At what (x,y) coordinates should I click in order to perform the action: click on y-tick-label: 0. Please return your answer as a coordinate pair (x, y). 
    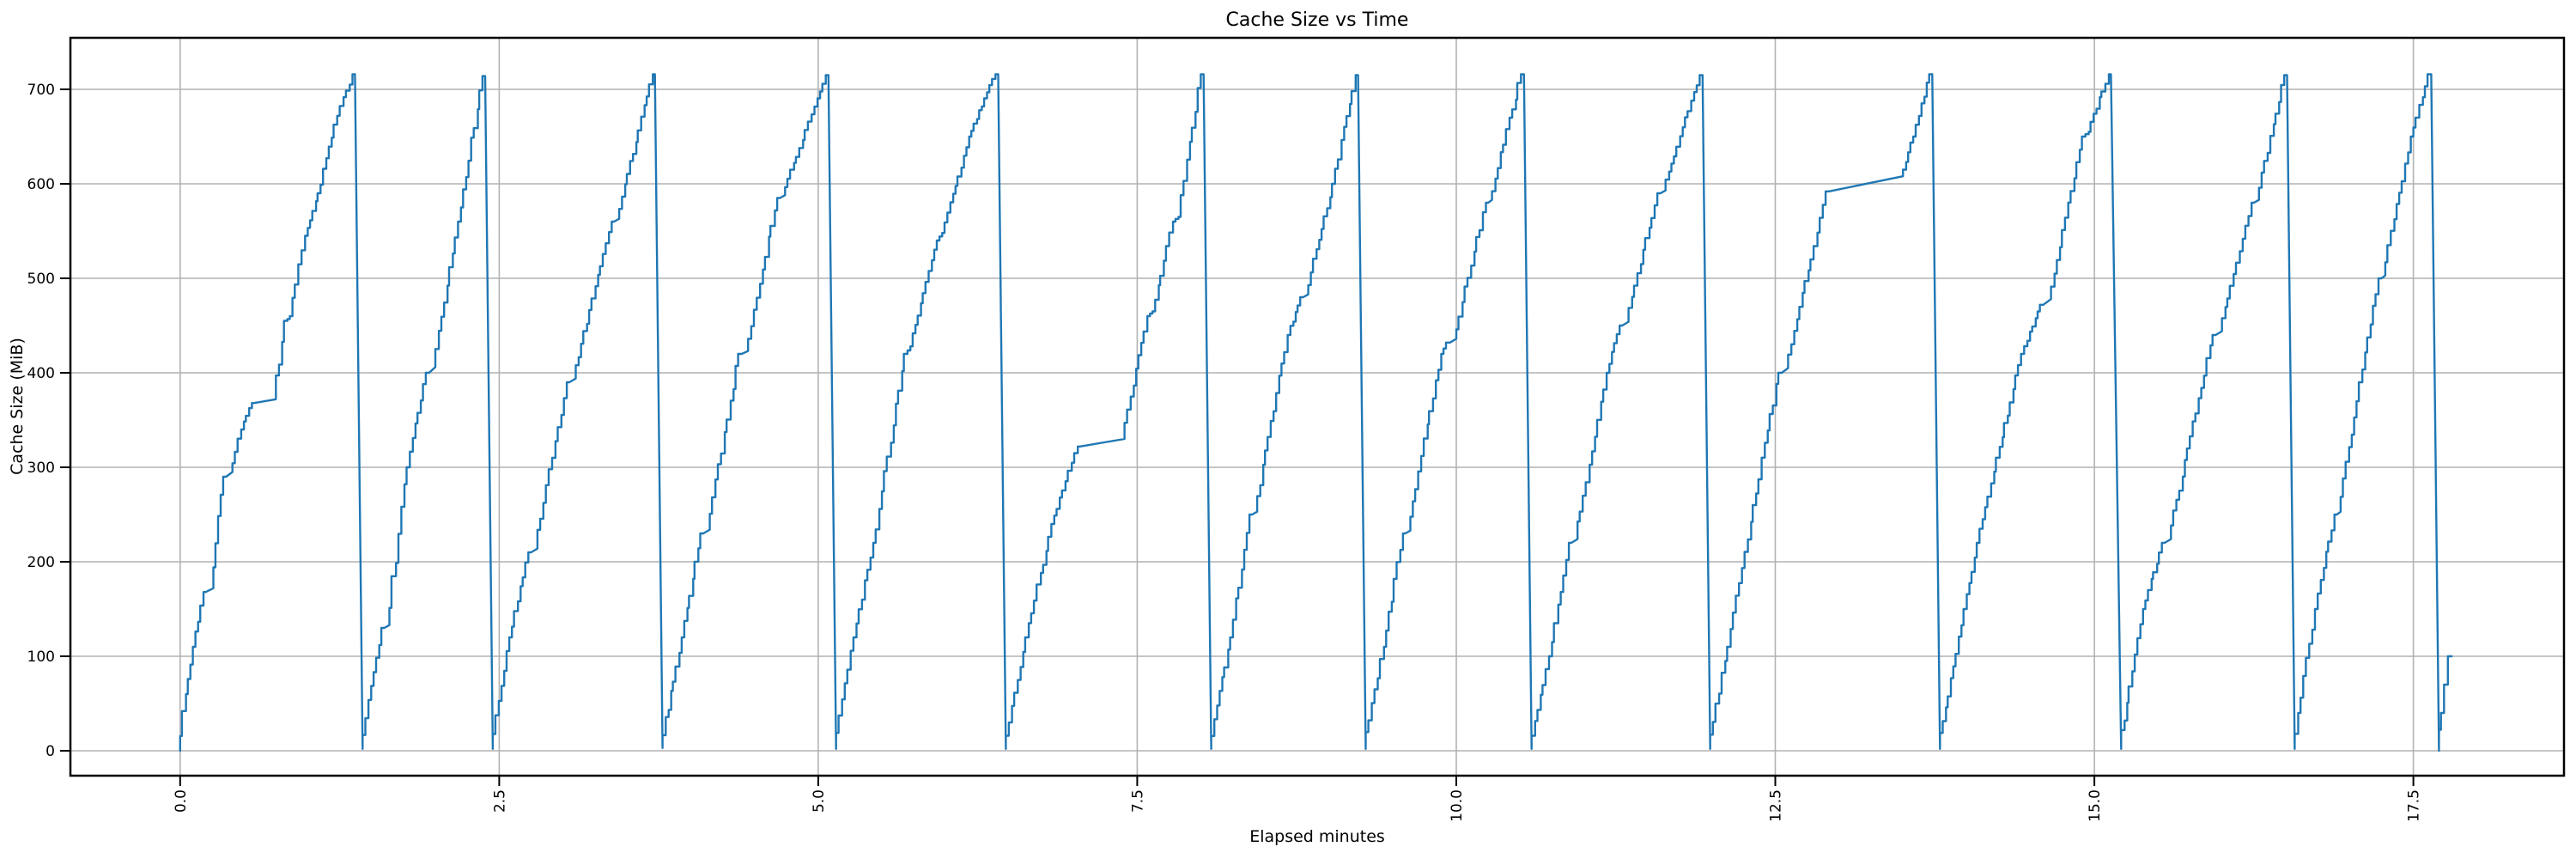
    Looking at the image, I should click on (50, 751).